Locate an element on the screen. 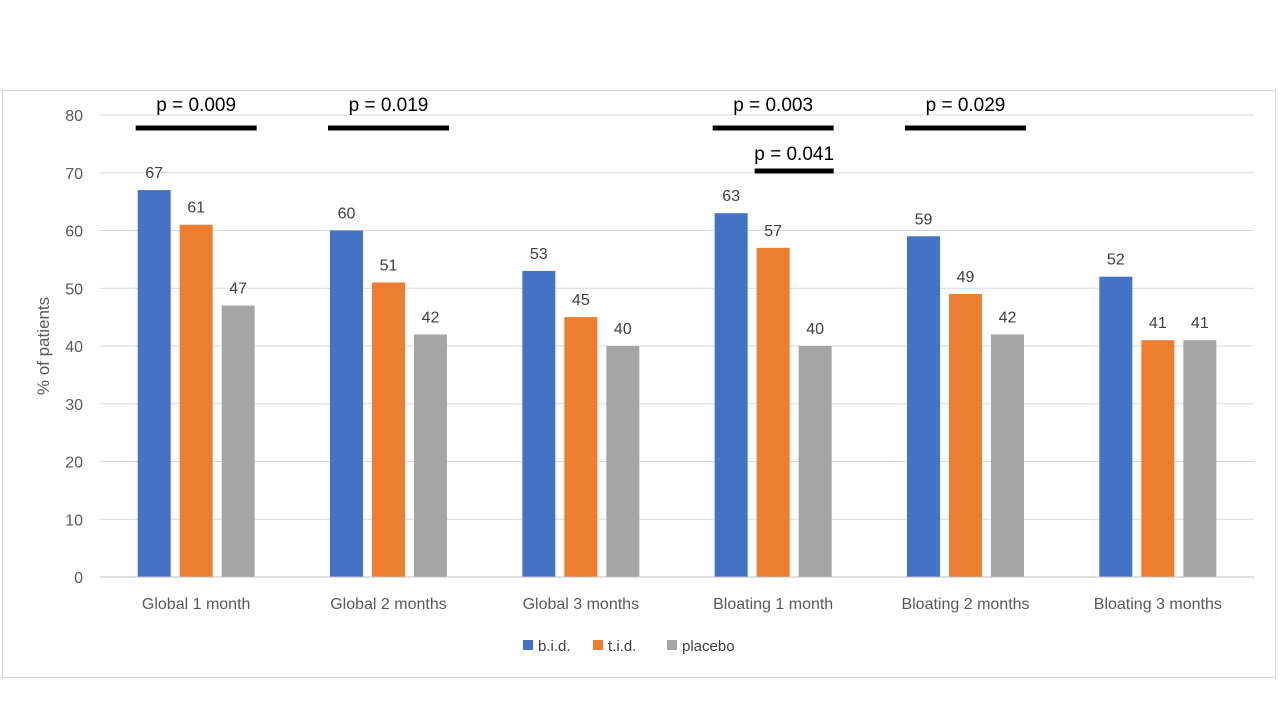 Image resolution: width=1280 pixels, height=720 pixels. y-tick-label: 30 is located at coordinates (74, 405).